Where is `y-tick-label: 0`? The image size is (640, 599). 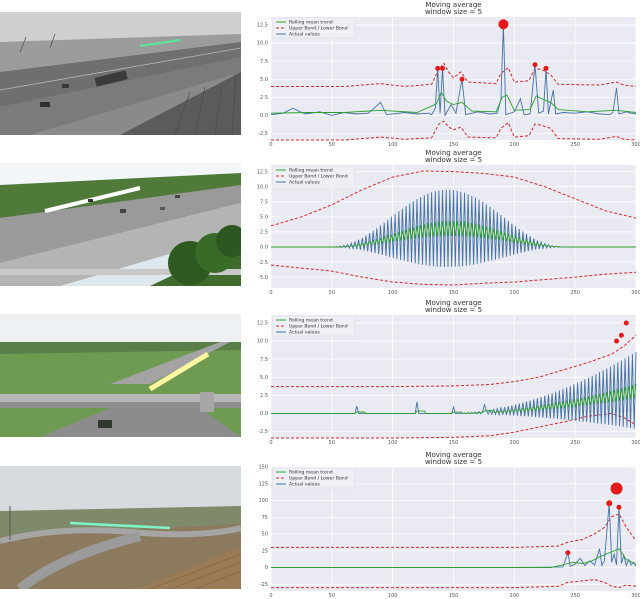 y-tick-label: 0 is located at coordinates (266, 568).